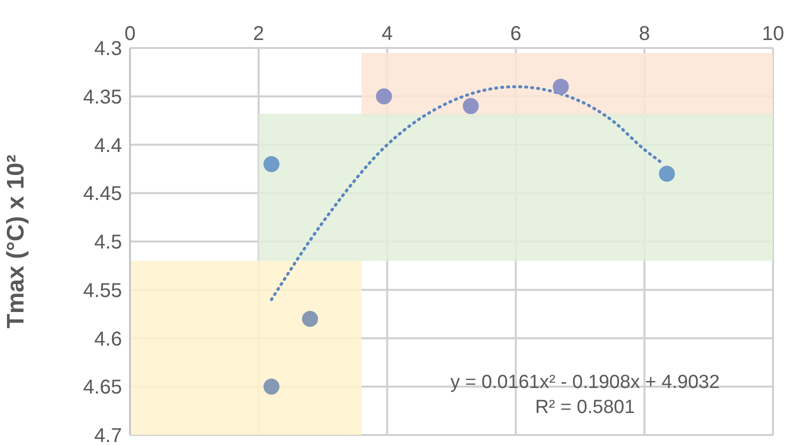  What do you see at coordinates (585, 383) in the screenshot?
I see `annotation: y = 0.0161x² - 0.1908x + 4.9032` at bounding box center [585, 383].